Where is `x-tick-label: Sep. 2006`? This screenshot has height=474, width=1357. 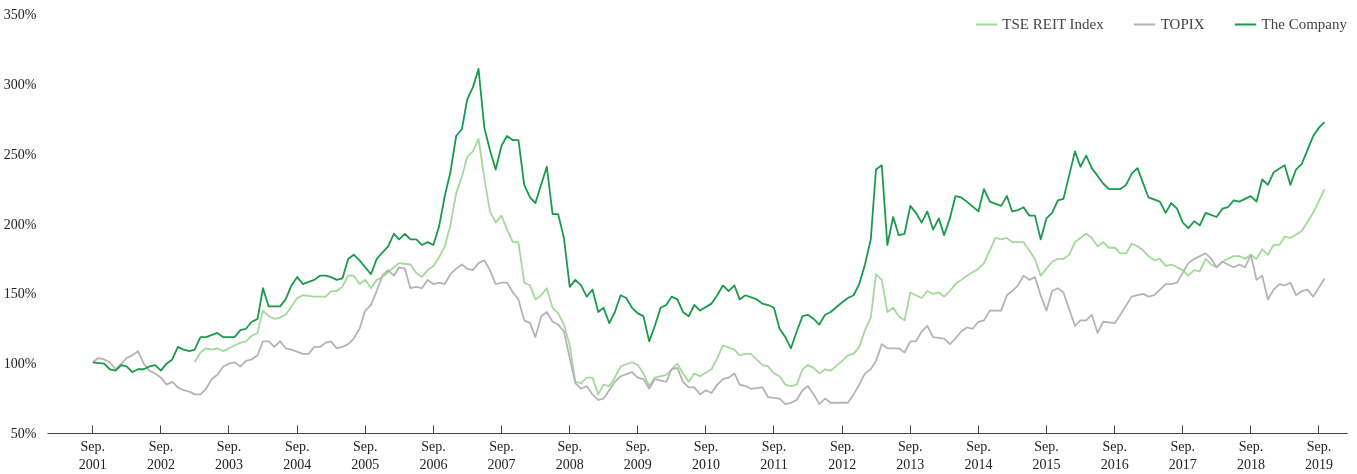
x-tick-label: Sep. 2006 is located at coordinates (433, 455).